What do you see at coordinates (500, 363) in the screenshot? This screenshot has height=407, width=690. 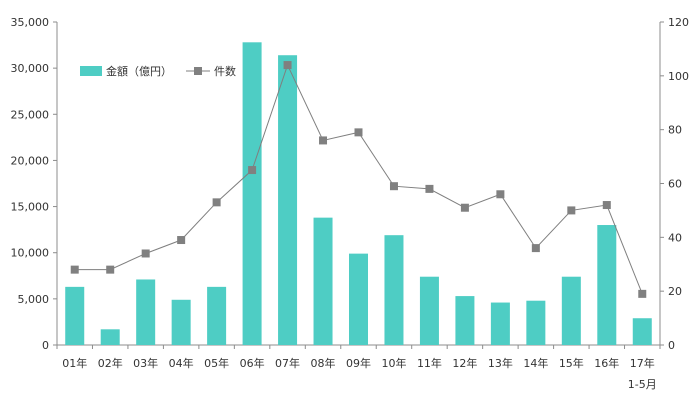 I see `x-tick-label: 13年` at bounding box center [500, 363].